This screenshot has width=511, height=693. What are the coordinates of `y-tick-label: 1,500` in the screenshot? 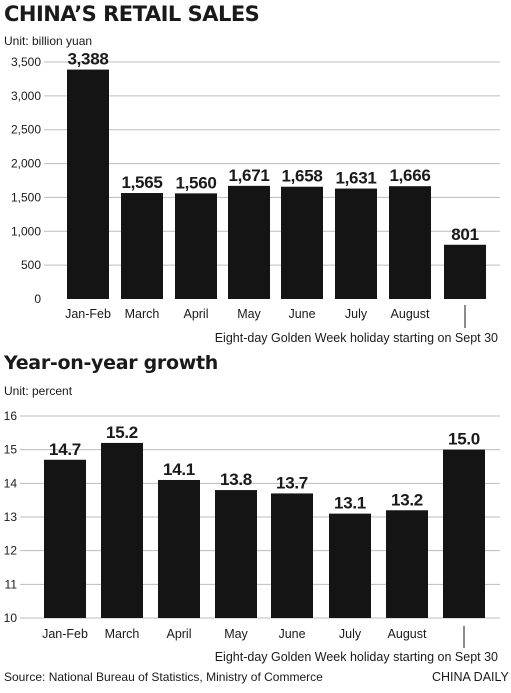 It's located at (26, 197).